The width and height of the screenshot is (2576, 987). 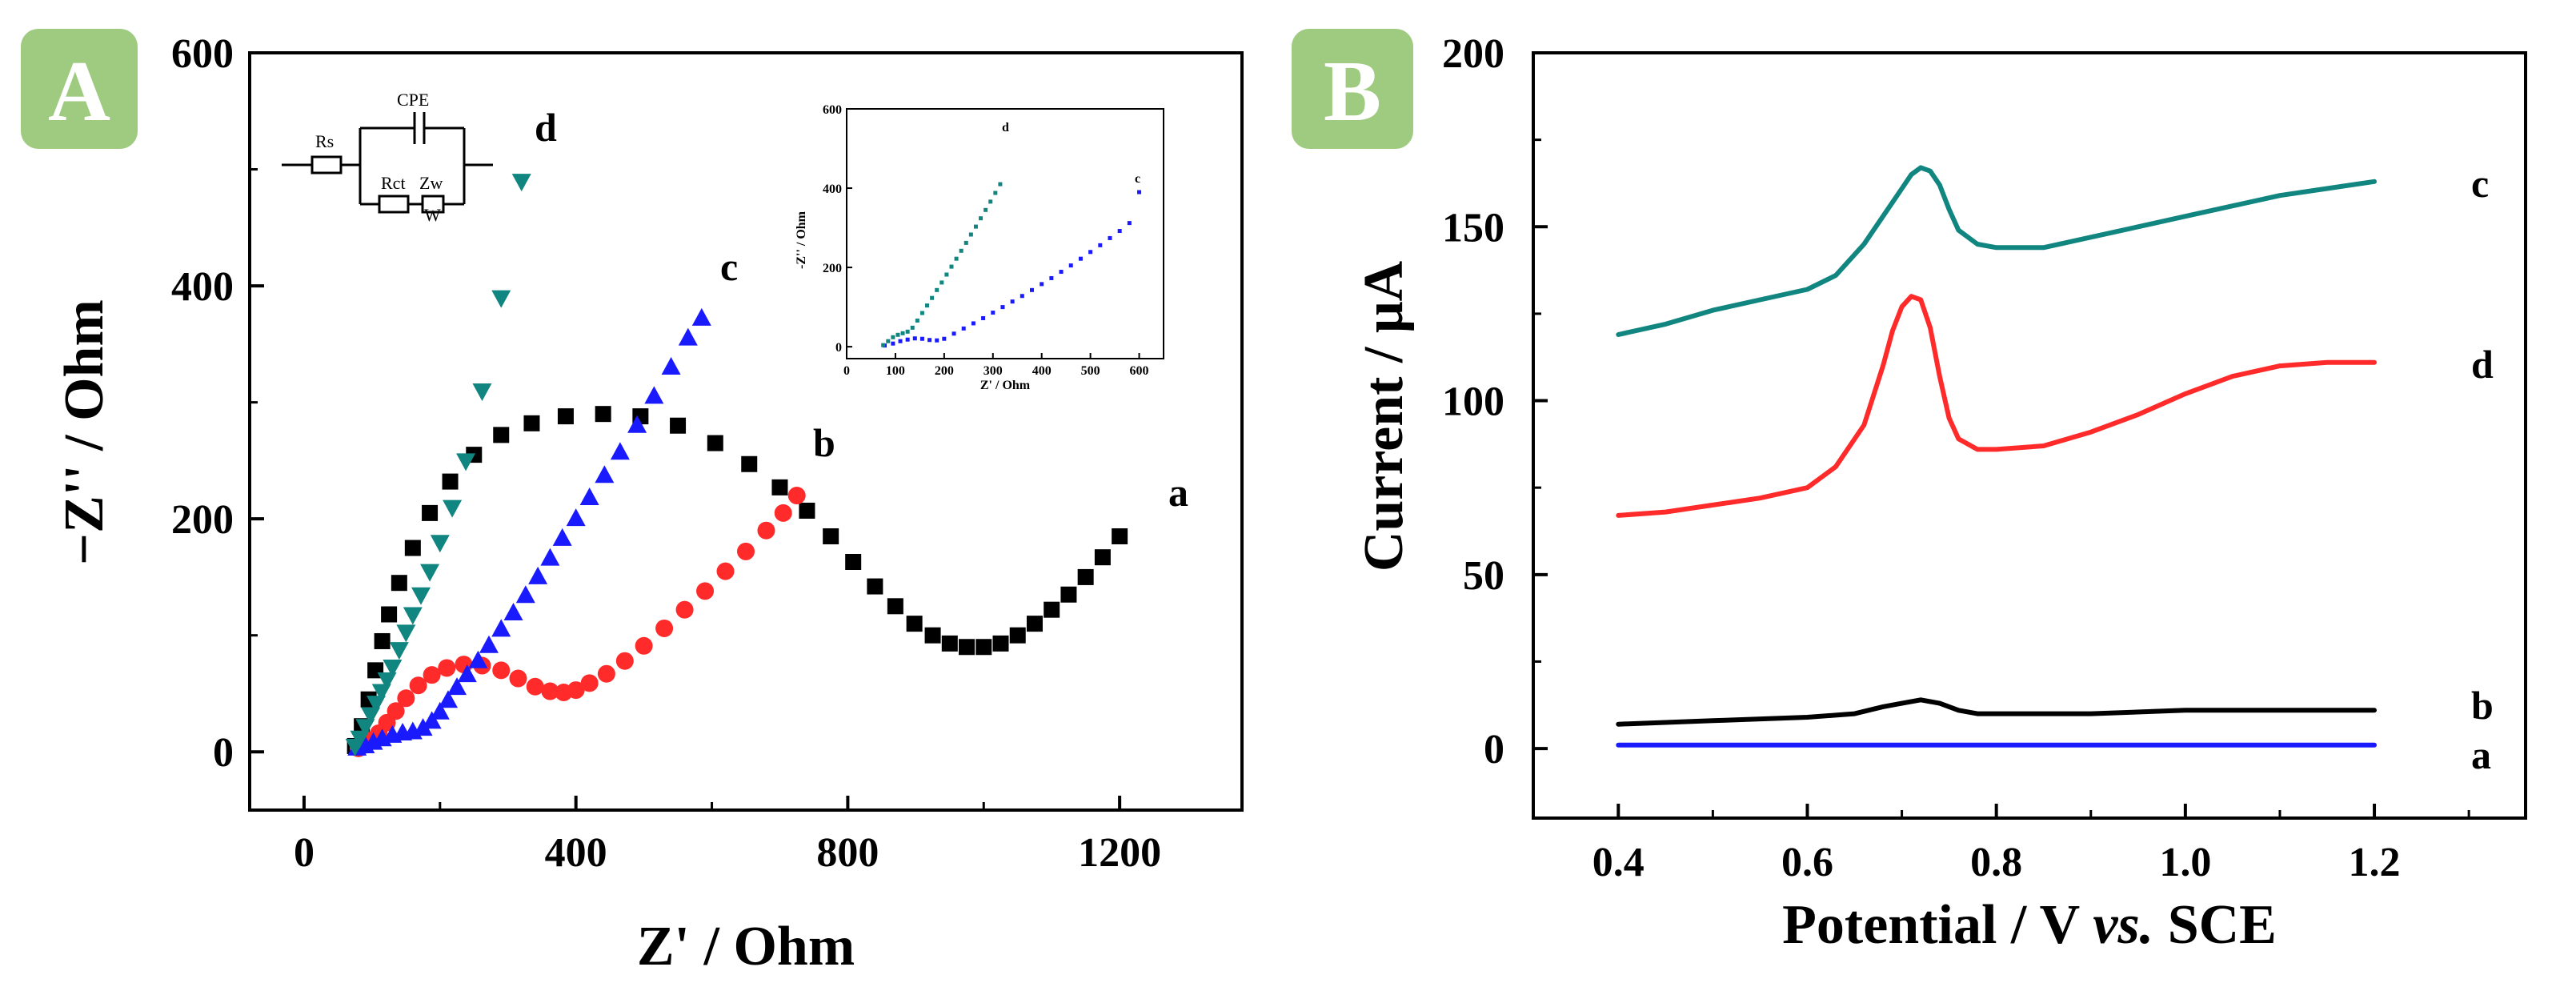 I want to click on inset-curve-label-c: c, so click(x=1137, y=179).